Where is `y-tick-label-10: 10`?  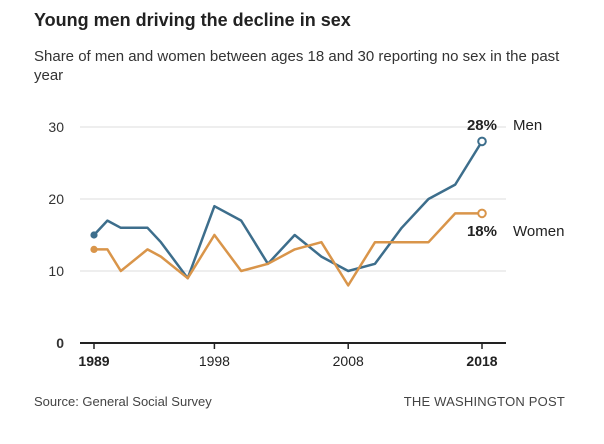 y-tick-label-10: 10 is located at coordinates (56, 271).